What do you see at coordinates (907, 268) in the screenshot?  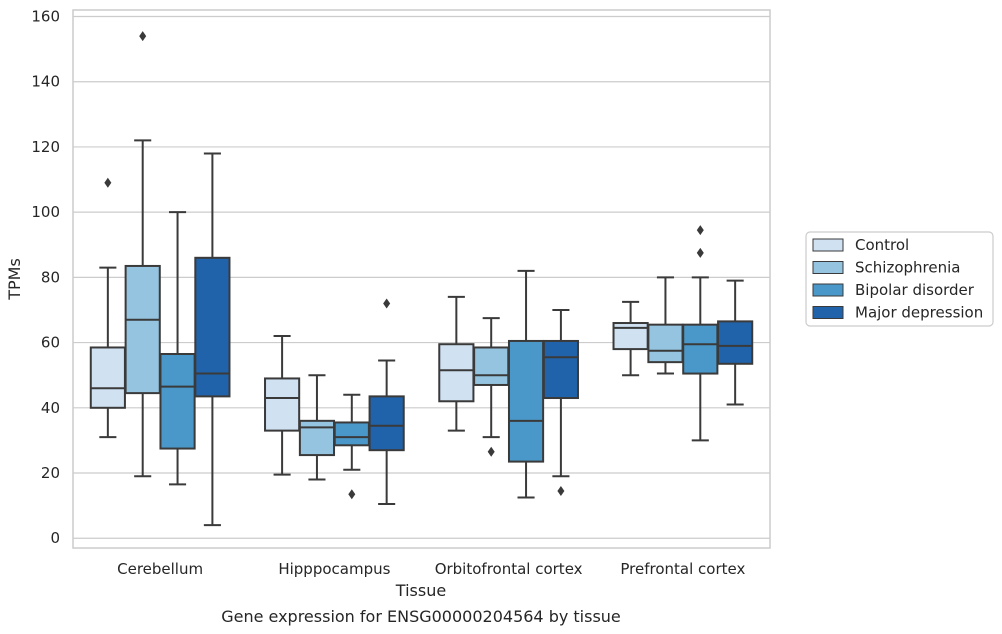 I see `legend-entry: Schizophrenia` at bounding box center [907, 268].